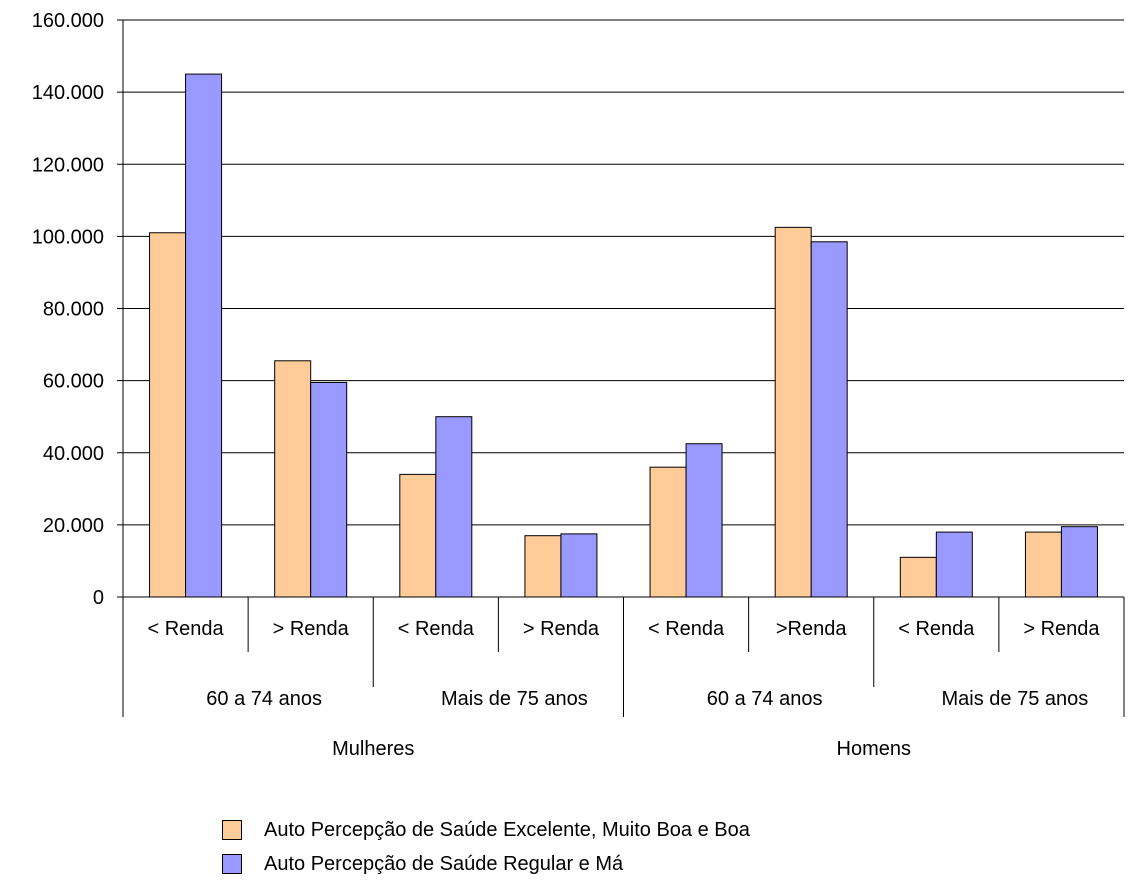  What do you see at coordinates (68, 93) in the screenshot?
I see `y-tick-label: 140.000` at bounding box center [68, 93].